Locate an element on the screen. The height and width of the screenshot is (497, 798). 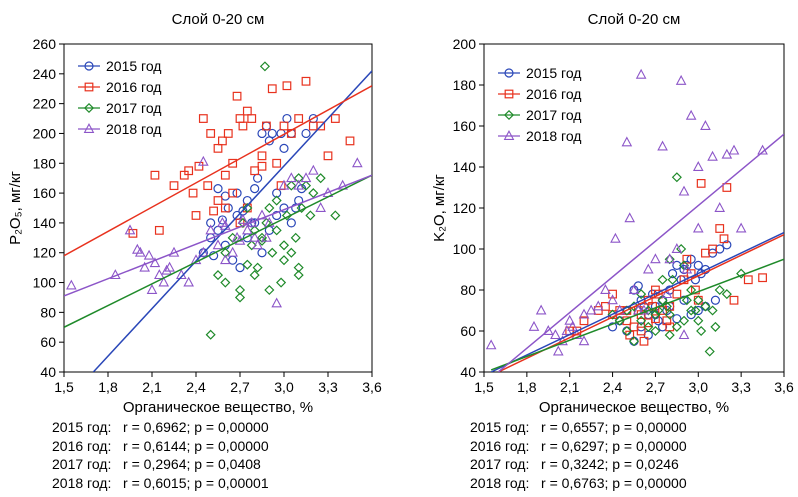
stats-row: 2015 год: r = 0,6557; p = 0,00000 is located at coordinates (578, 427).